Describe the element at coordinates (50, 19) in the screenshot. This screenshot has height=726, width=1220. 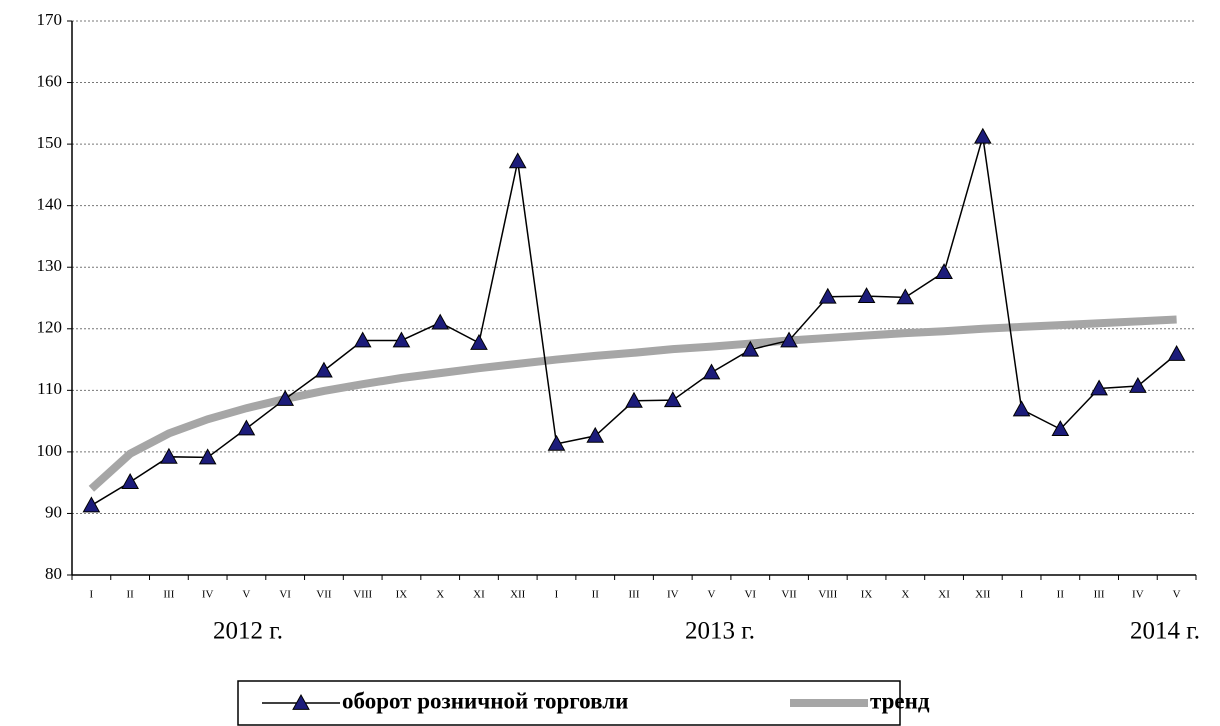
I see `y-tick-label: 170` at that location.